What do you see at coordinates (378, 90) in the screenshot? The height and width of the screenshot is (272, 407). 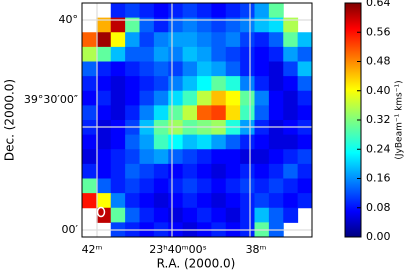 I see `colorbar-tick-label: 0.40` at bounding box center [378, 90].